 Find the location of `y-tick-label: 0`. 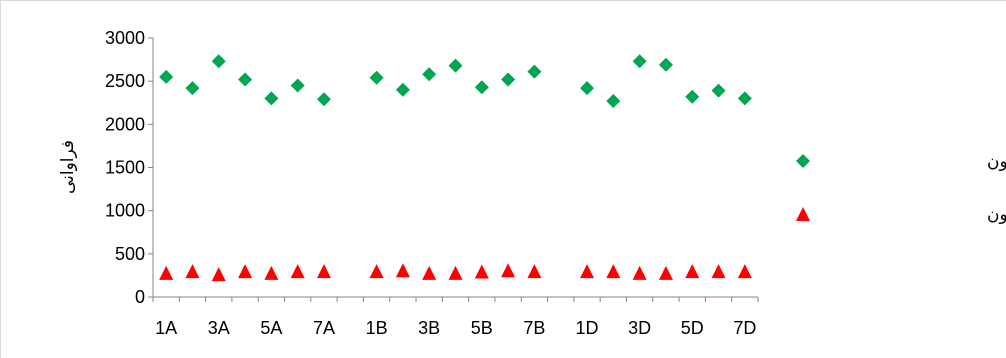

y-tick-label: 0 is located at coordinates (140, 297).